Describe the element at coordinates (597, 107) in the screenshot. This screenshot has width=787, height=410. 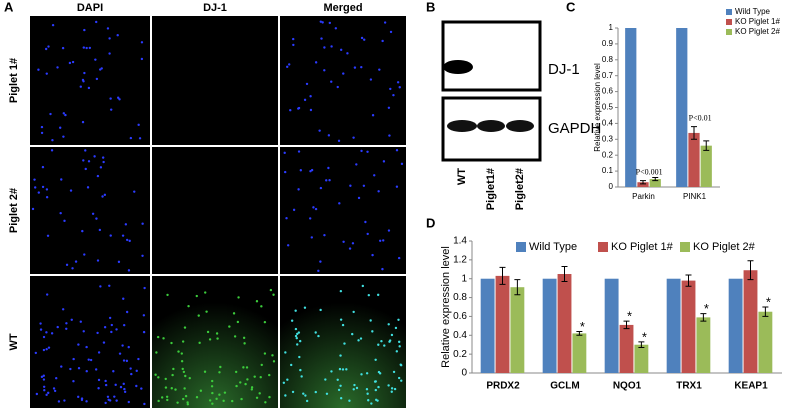
I see `y-axis-label: Relative expression level` at that location.